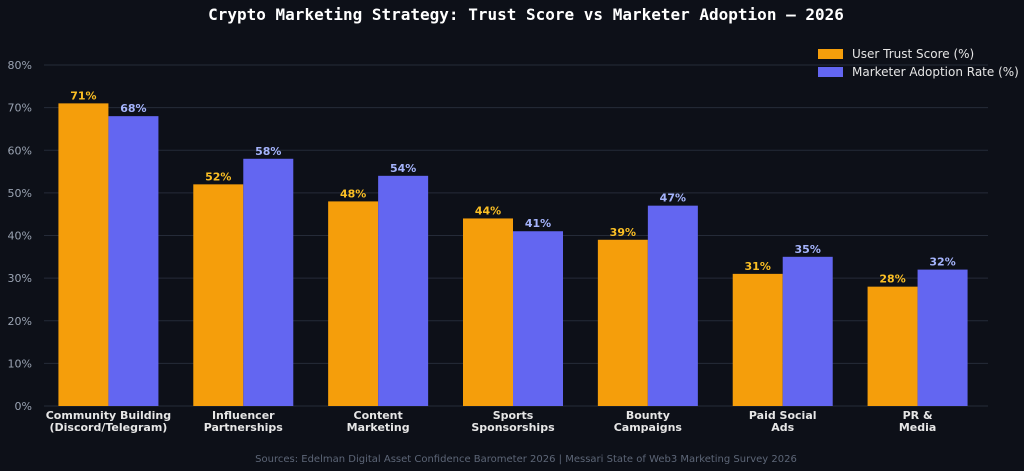  I want to click on x-tick-label: Sports, so click(513, 415).